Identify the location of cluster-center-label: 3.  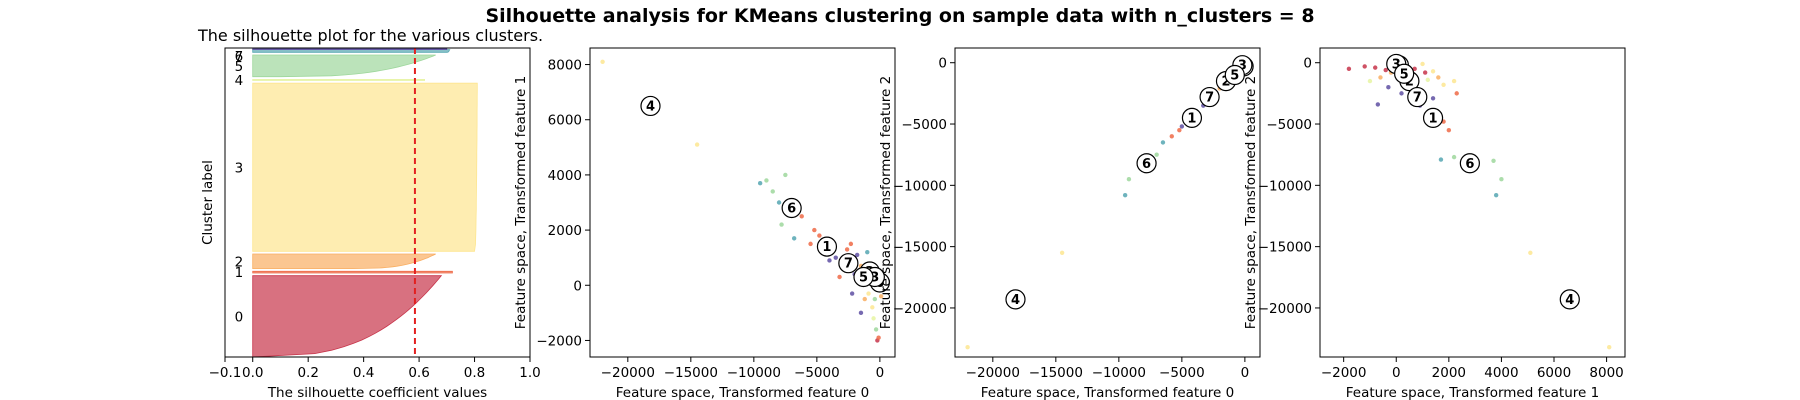
(874, 277).